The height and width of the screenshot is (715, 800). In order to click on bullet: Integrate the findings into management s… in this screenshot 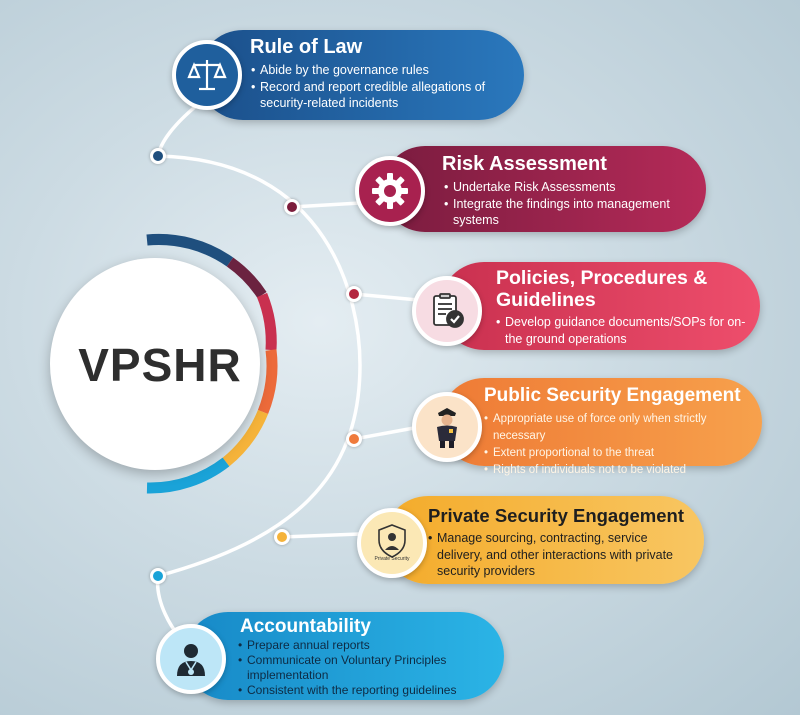, I will do `click(569, 212)`.